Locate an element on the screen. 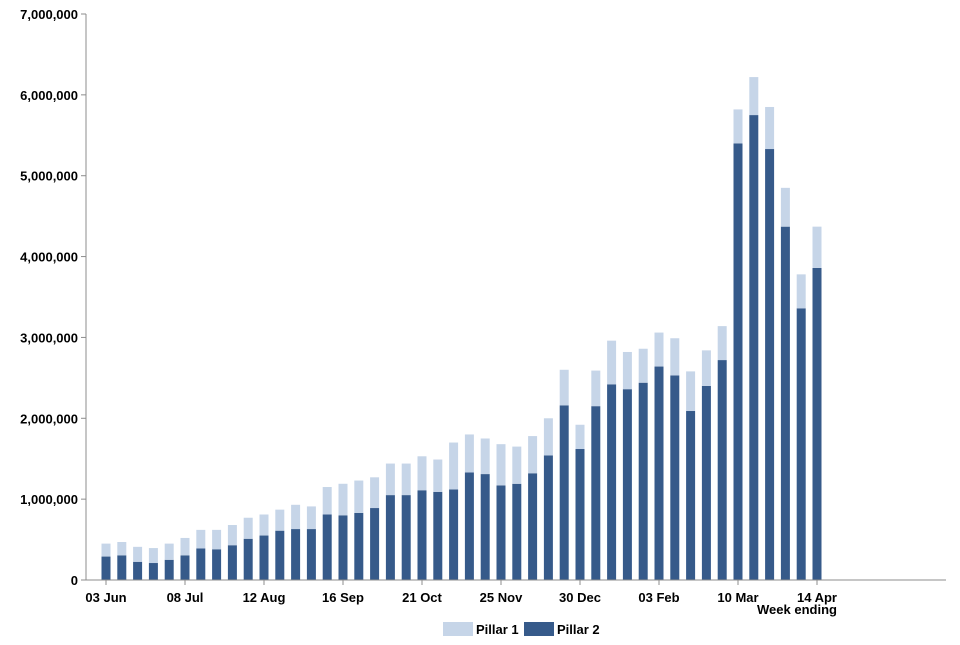  legend-label-pillar-1: Pillar 1 is located at coordinates (497, 629).